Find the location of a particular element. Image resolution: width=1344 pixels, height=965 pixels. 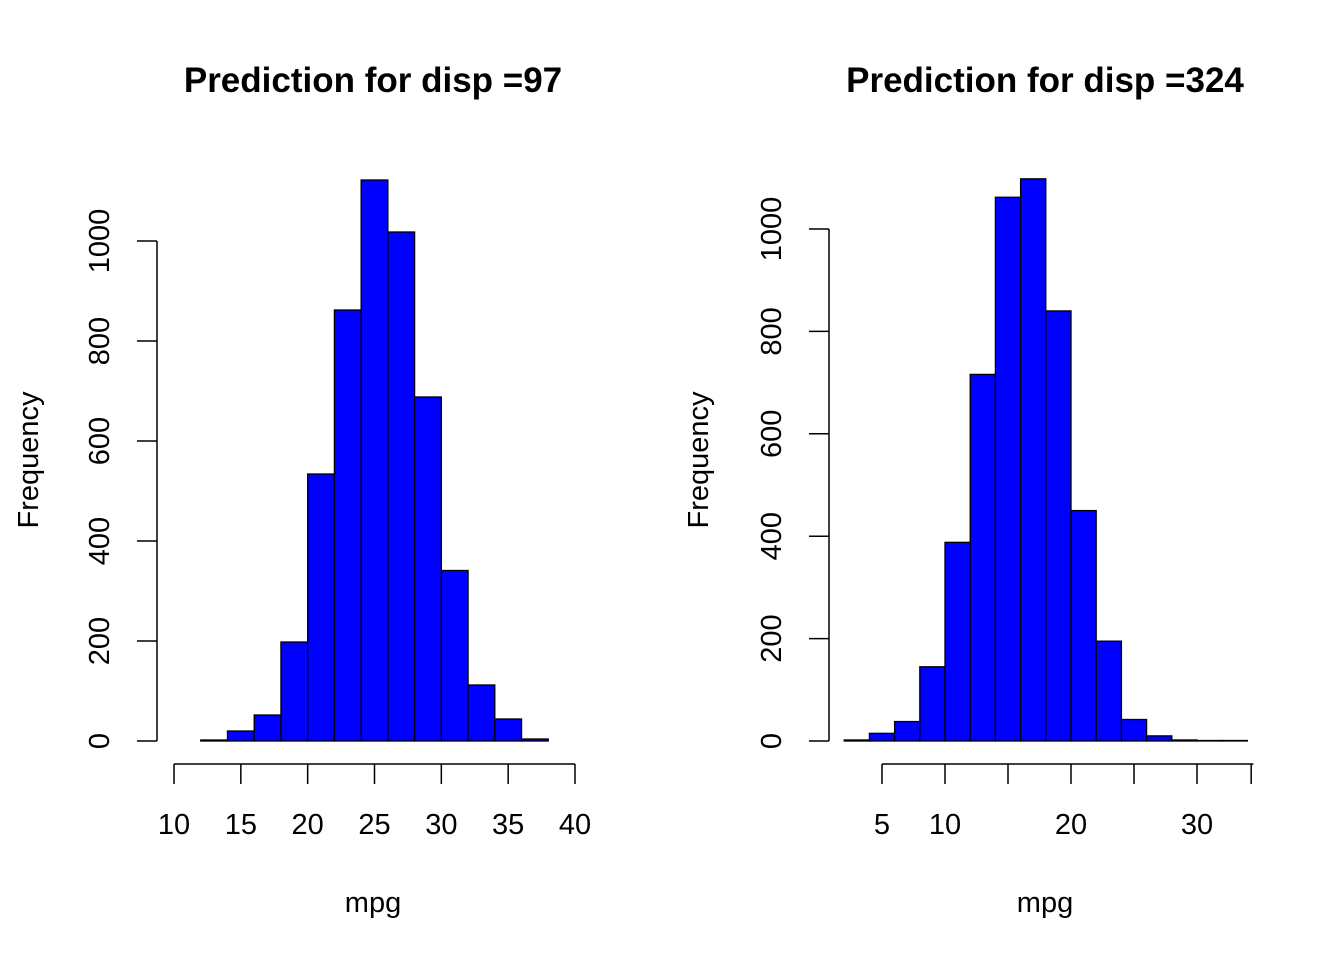

x-tick-label: 15 is located at coordinates (241, 825).